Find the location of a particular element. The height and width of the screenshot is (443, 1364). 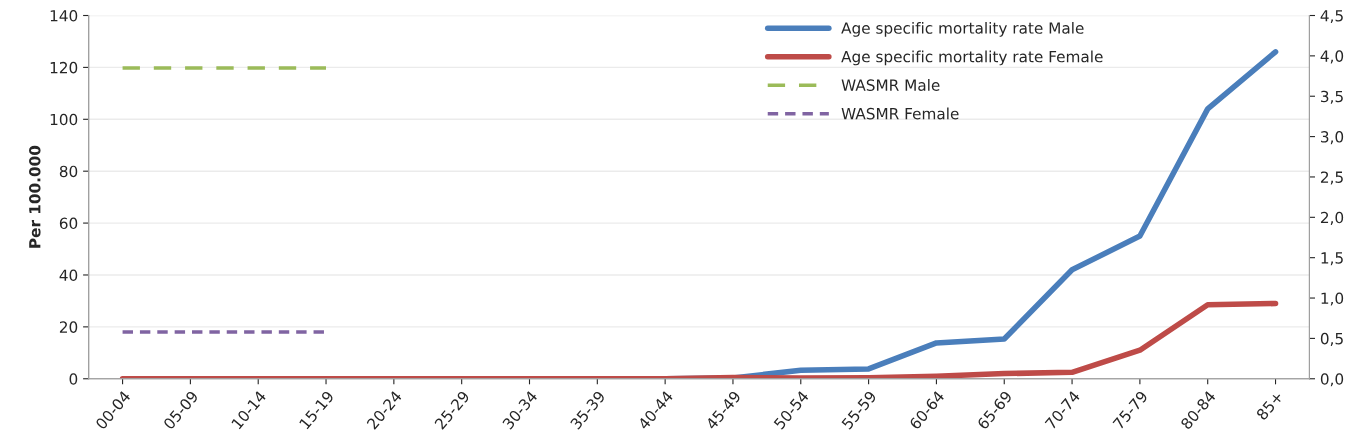

y-tick-label: 40 is located at coordinates (68, 275).